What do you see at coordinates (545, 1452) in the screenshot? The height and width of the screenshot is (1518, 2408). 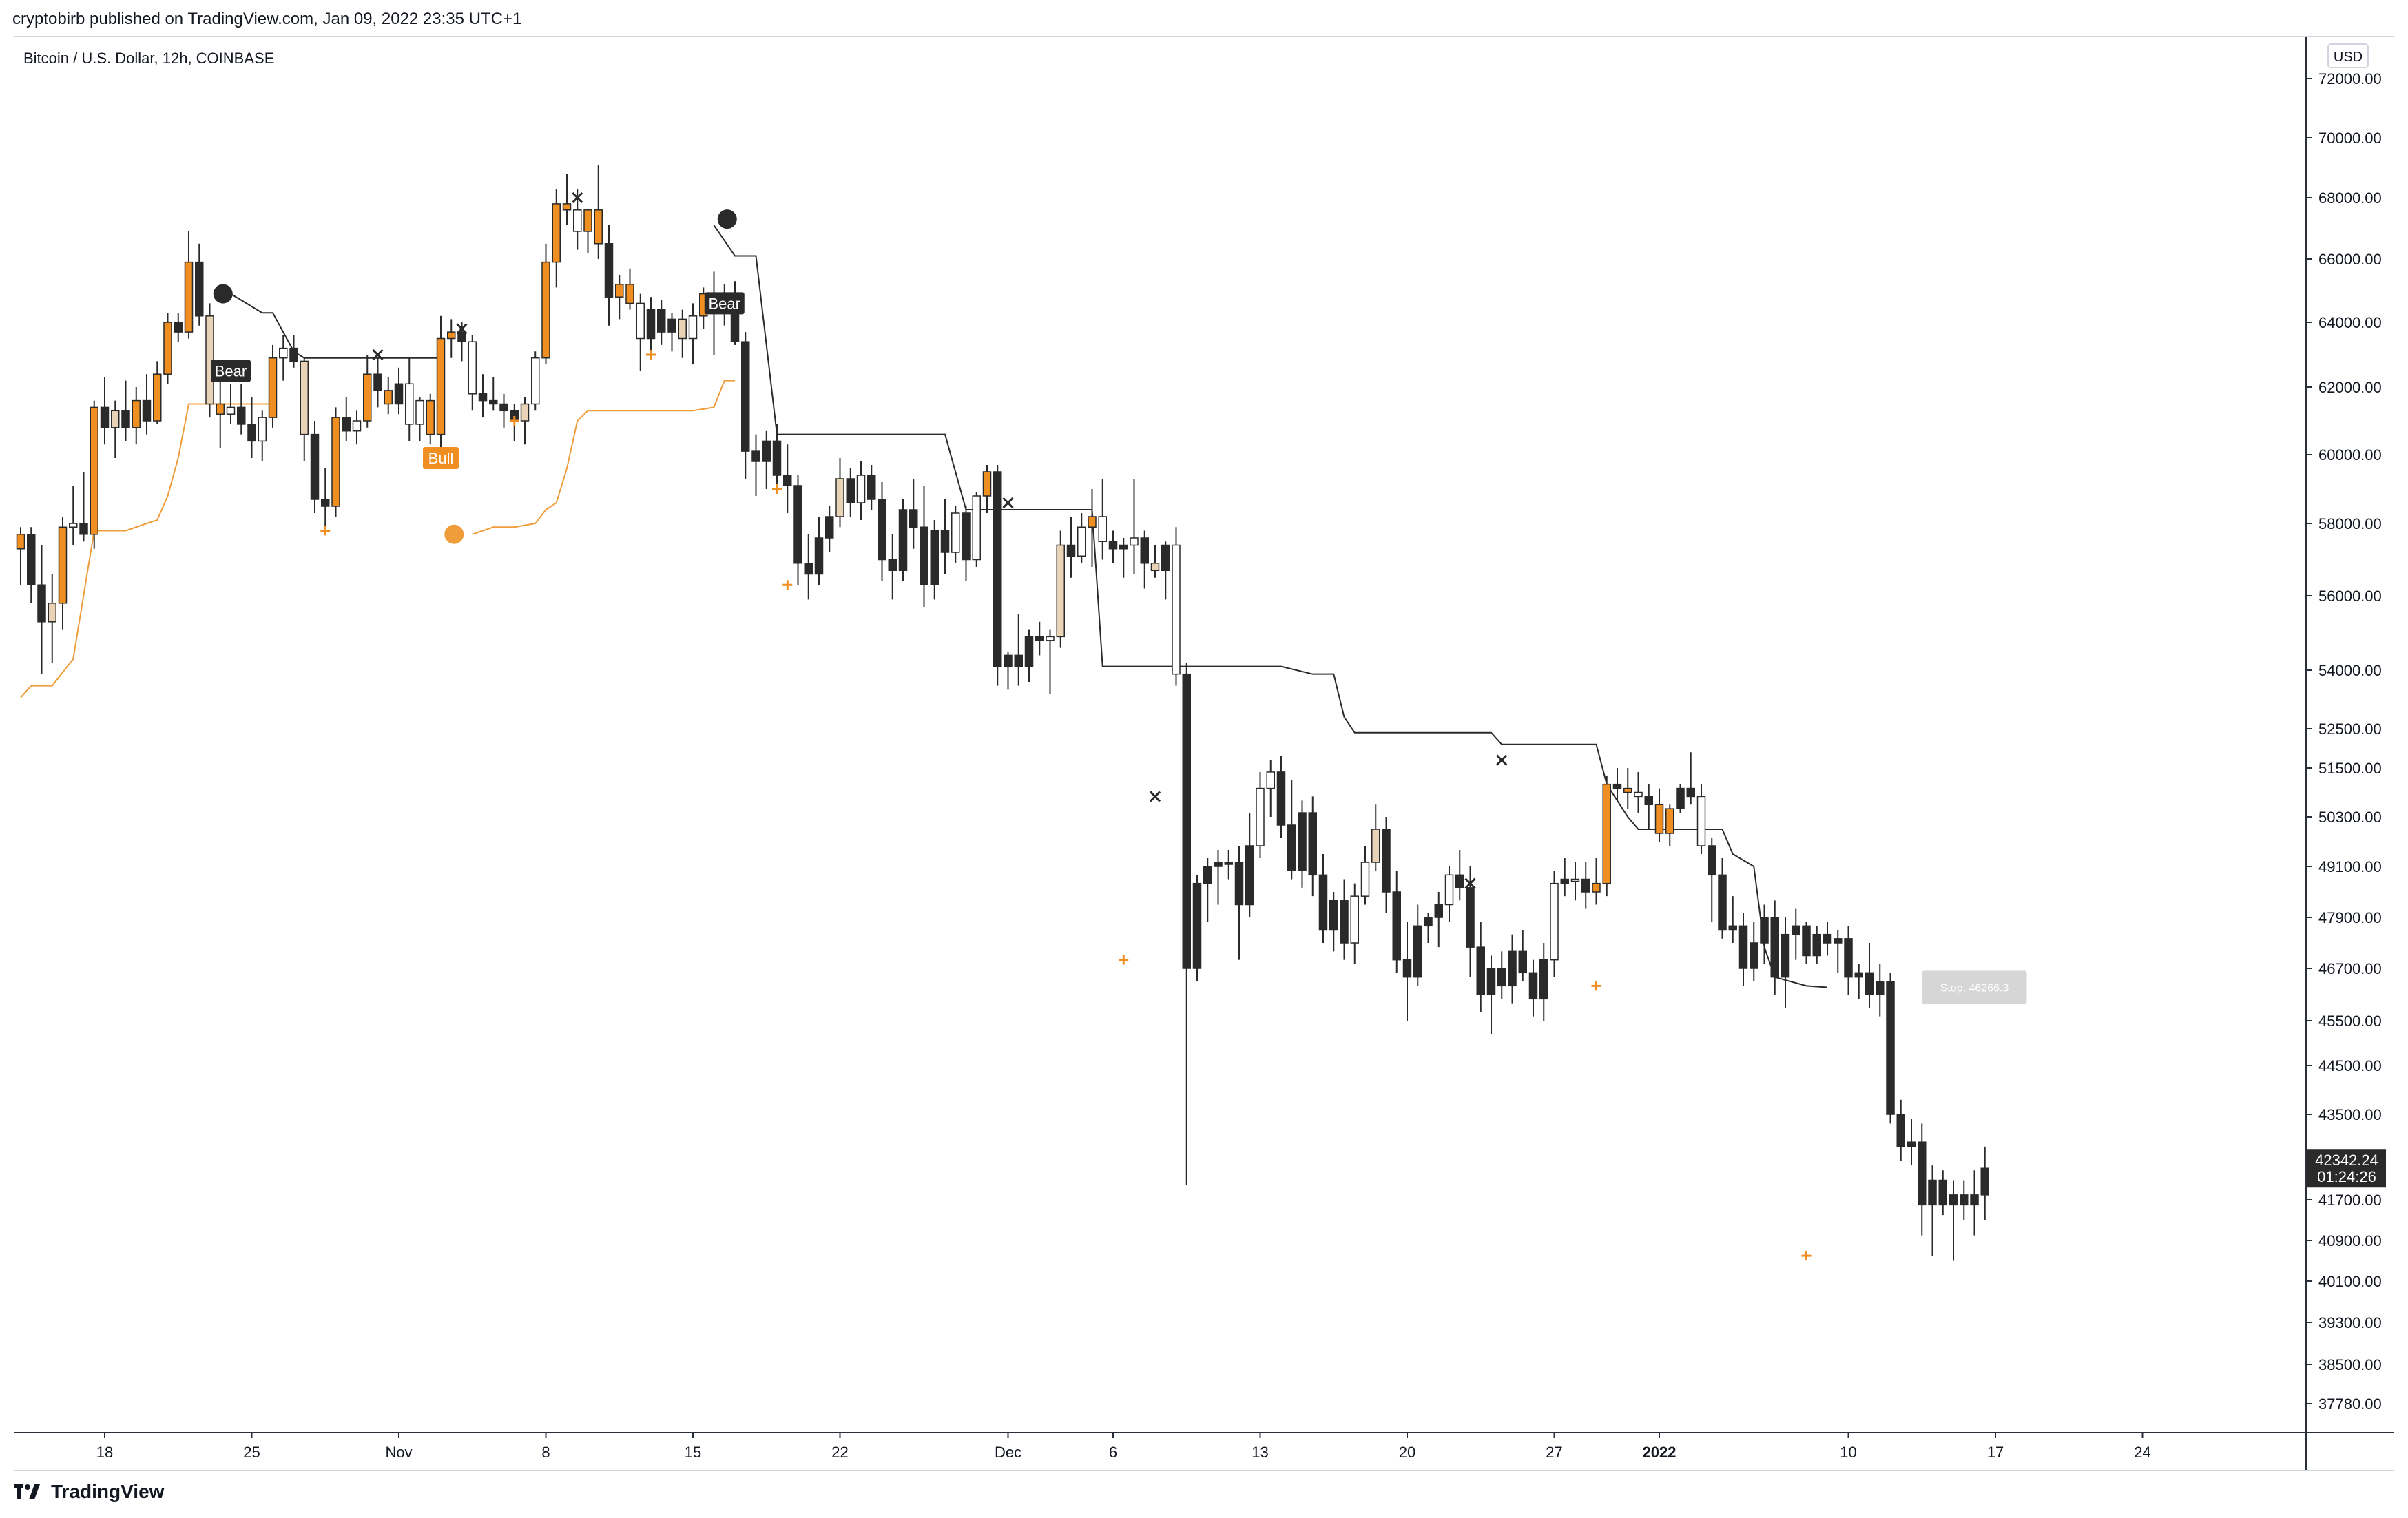 I see `time-tick-label: 8` at bounding box center [545, 1452].